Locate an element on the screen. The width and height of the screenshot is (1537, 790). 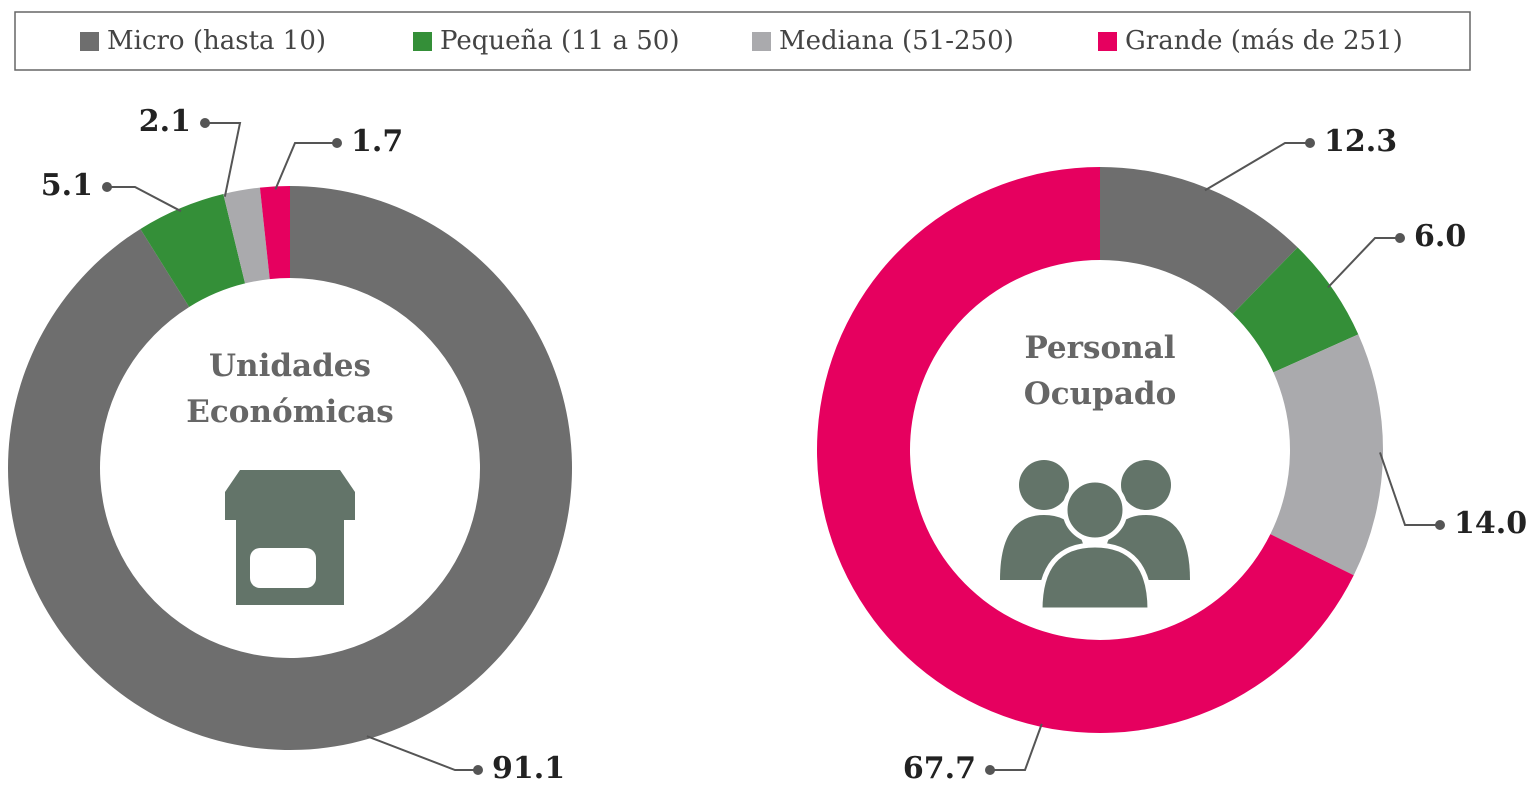
legend-box is located at coordinates (742, 41).